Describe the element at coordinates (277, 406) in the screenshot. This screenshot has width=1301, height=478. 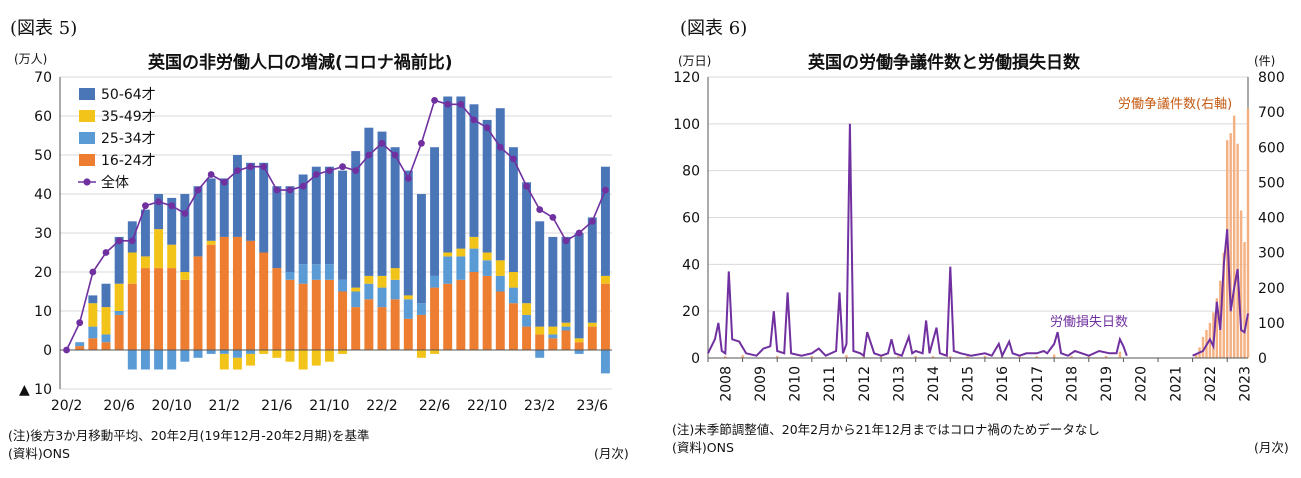
I see `left-x-tick-label: 21/6` at that location.